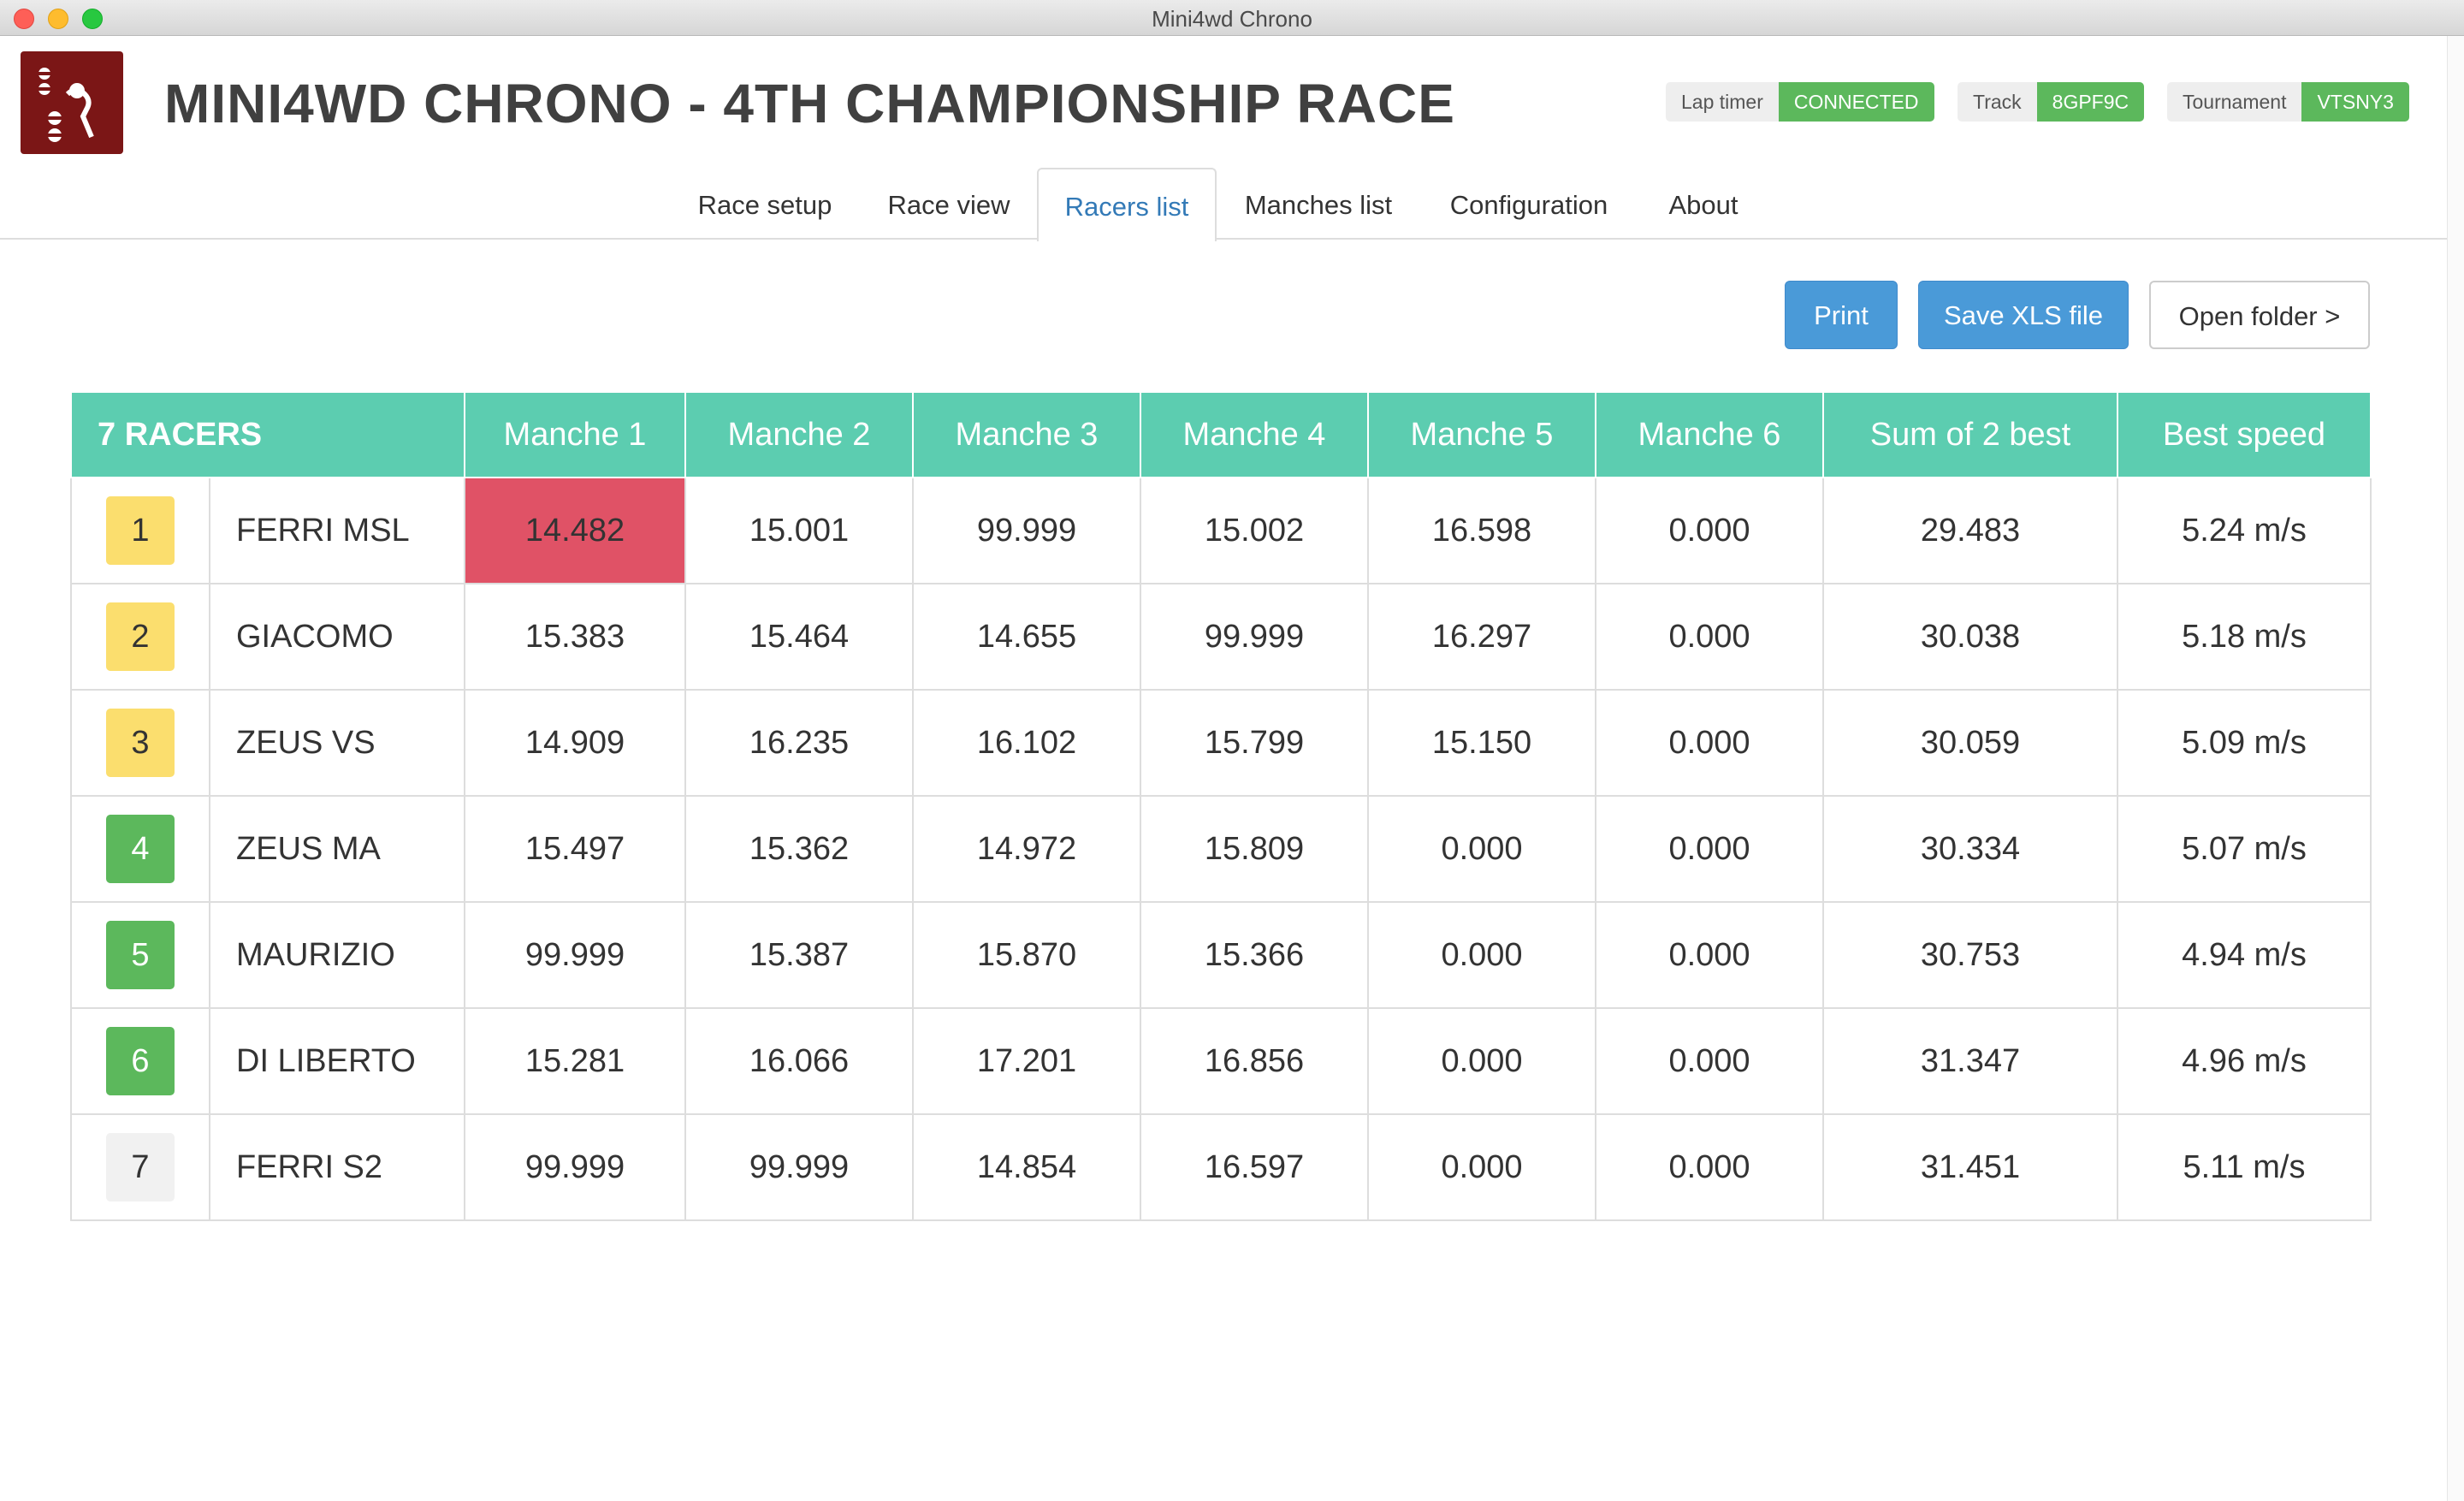 Image resolution: width=2464 pixels, height=1501 pixels. Describe the element at coordinates (72, 102) in the screenshot. I see `app-logo-icon` at that location.